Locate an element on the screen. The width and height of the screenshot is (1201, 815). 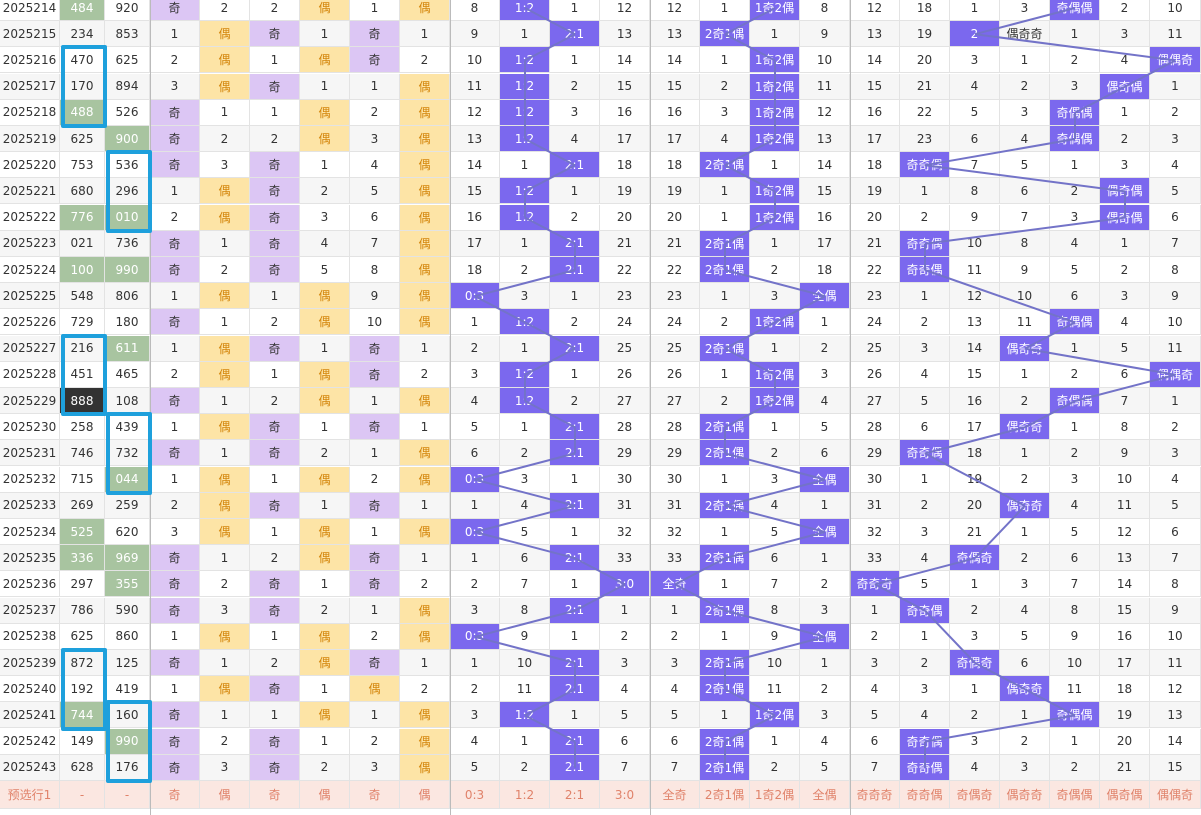
table-cell: 160 is located at coordinates (127, 715).